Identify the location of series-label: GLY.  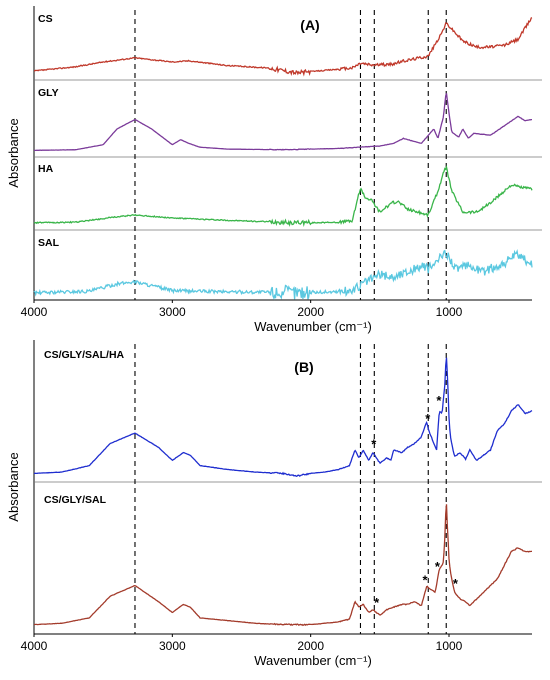
(48, 93).